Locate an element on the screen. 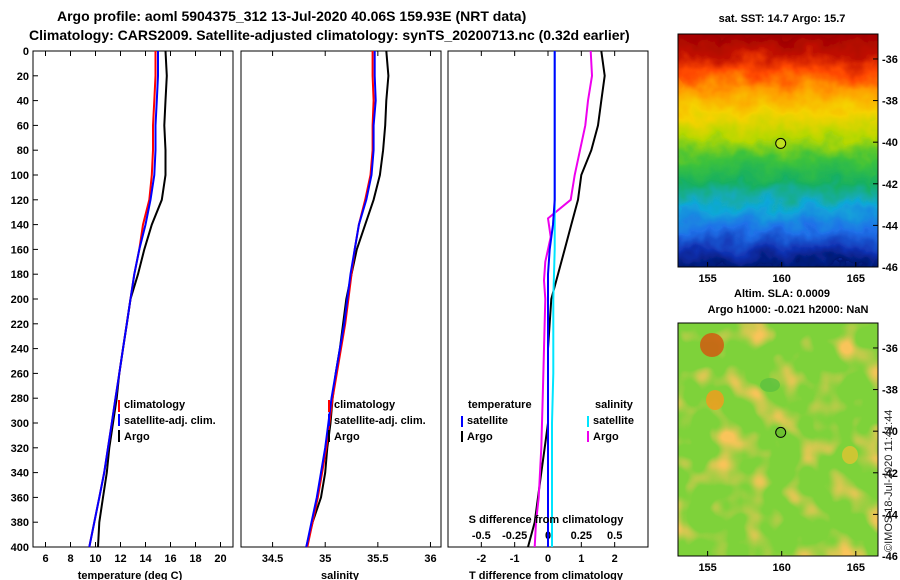 The height and width of the screenshot is (580, 900). sla-argo-position-marker is located at coordinates (781, 432).